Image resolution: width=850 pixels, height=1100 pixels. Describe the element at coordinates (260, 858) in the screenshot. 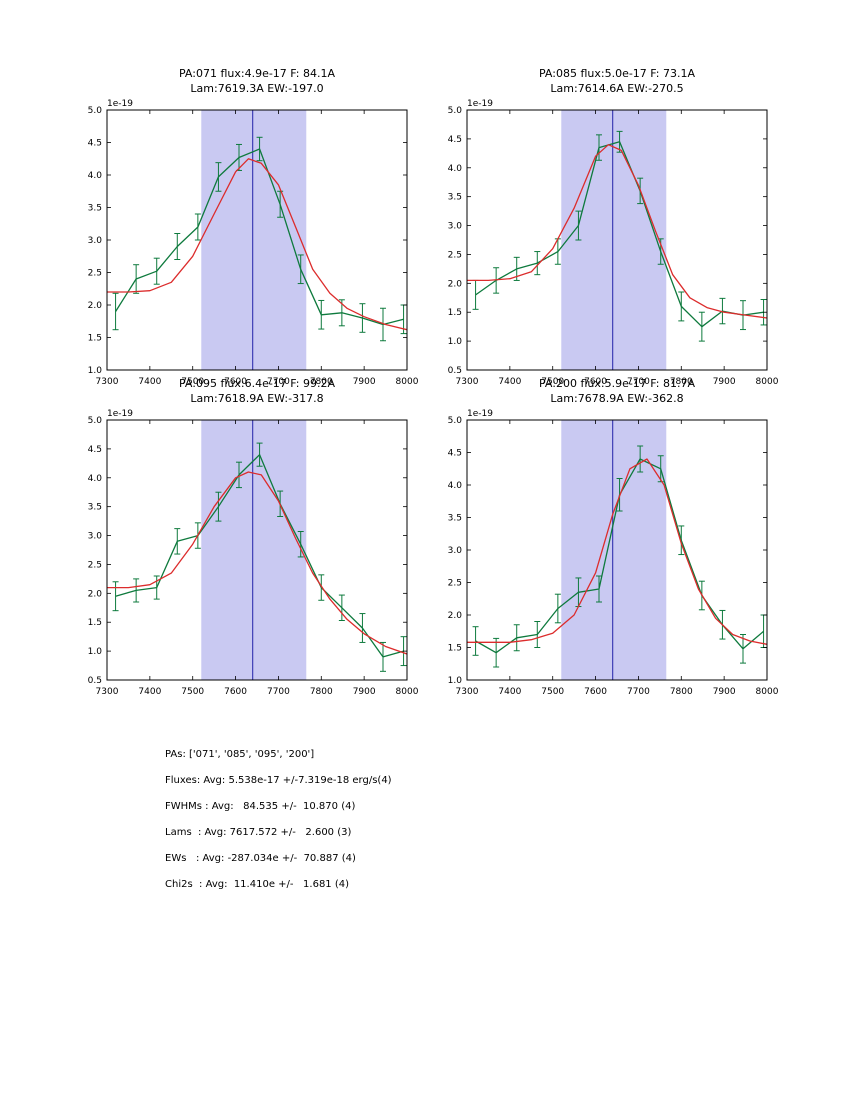

I see `stats-line-ews: EWs : Avg: -287.034e +/- 70.887 (4)` at that location.